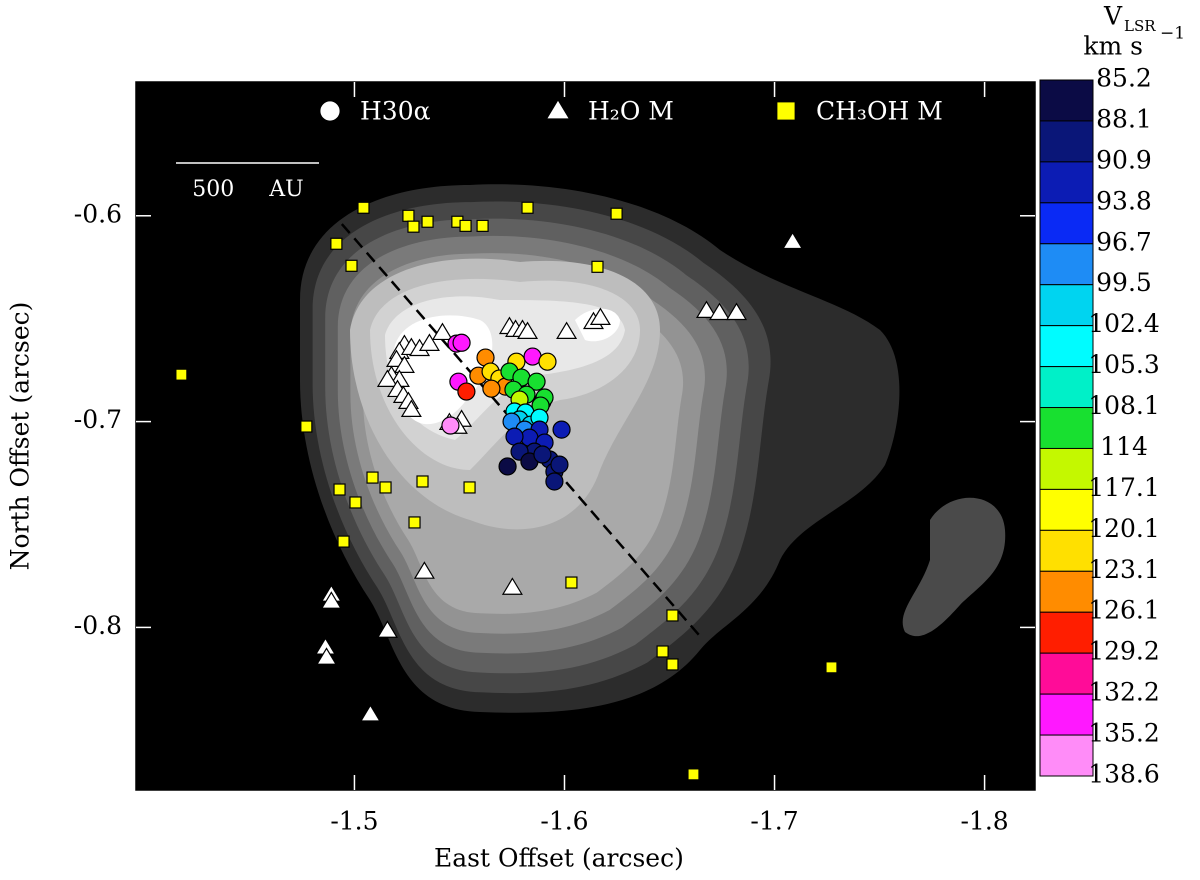 The image size is (1200, 880). Describe the element at coordinates (774, 821) in the screenshot. I see `x-tick-label: -1.7` at that location.